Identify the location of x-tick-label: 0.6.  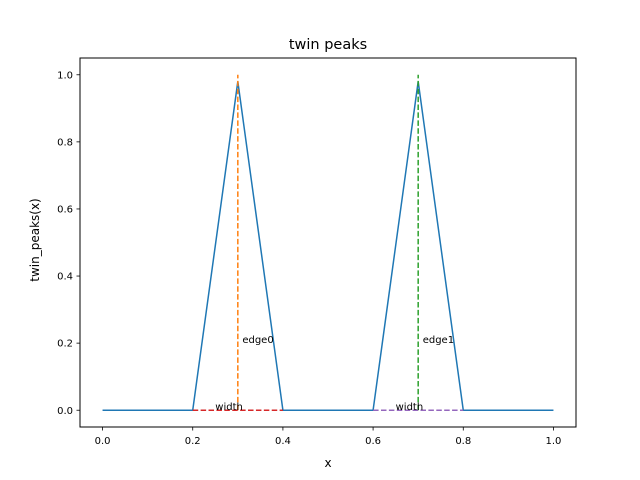
(373, 441).